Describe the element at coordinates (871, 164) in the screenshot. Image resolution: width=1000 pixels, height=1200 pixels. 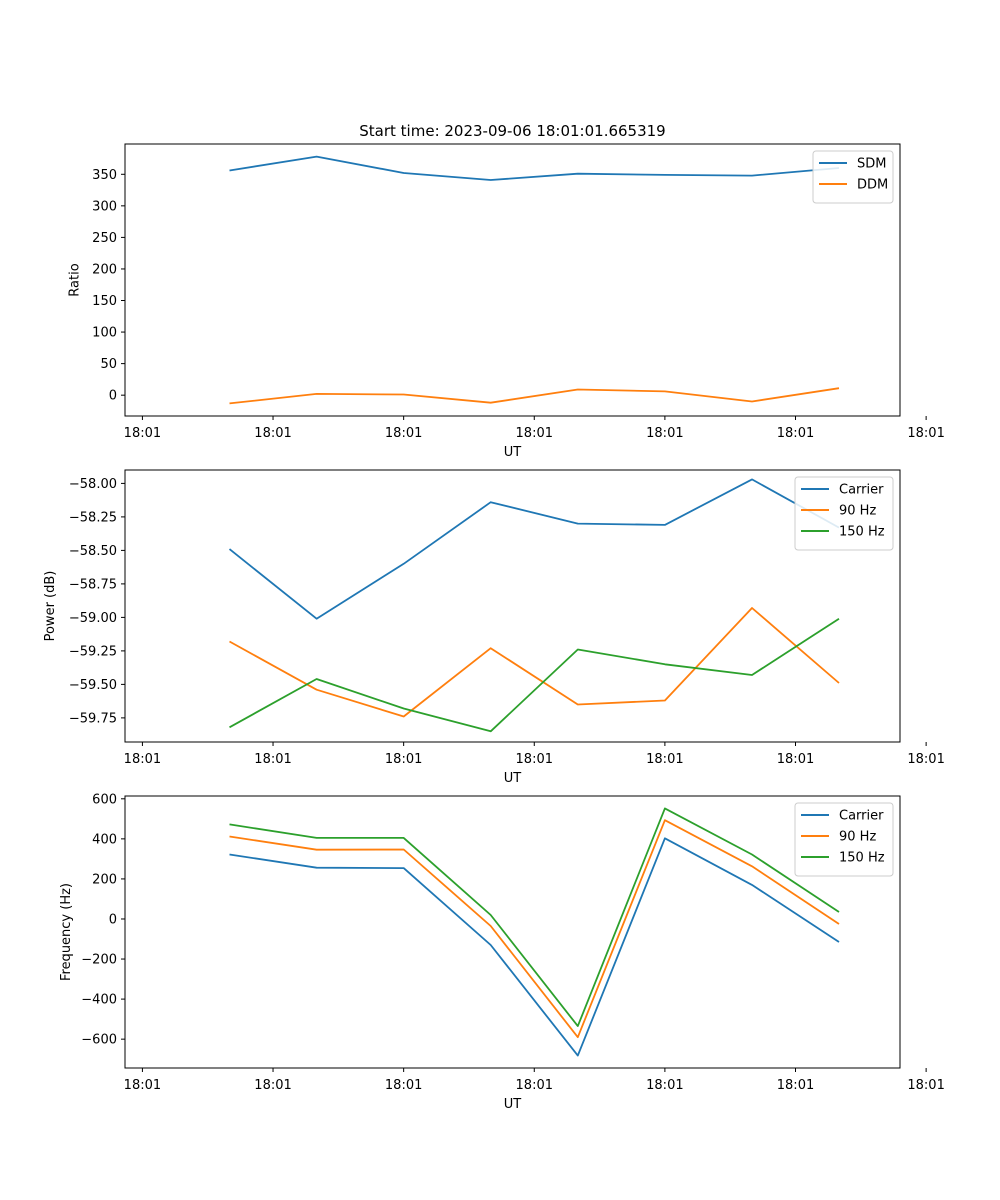
I see `chart1-legend-label: SDM` at that location.